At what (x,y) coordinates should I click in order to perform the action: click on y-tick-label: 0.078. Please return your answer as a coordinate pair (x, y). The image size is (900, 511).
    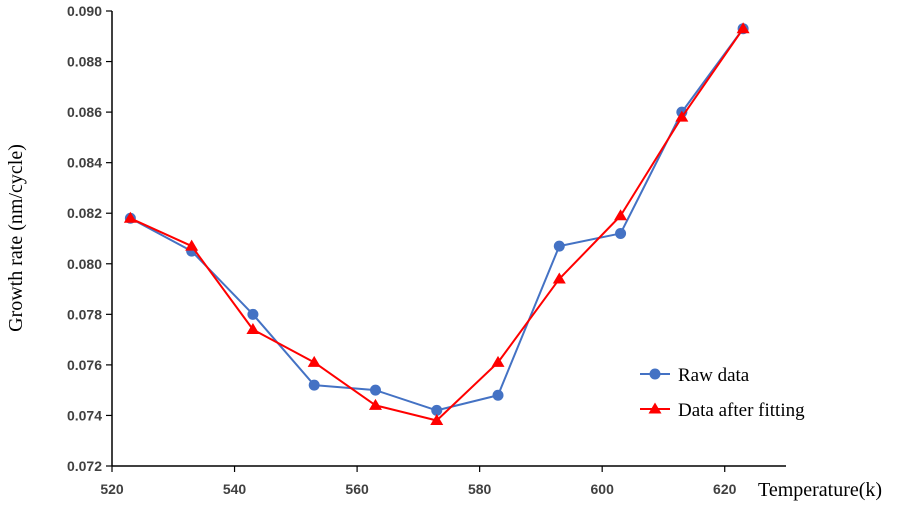
    Looking at the image, I should click on (84, 314).